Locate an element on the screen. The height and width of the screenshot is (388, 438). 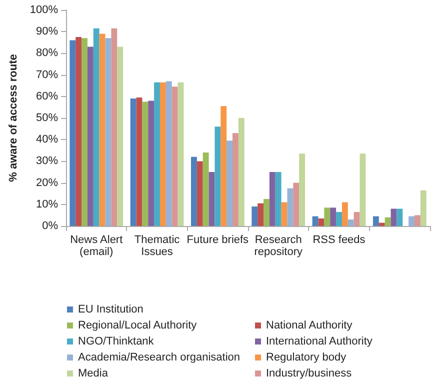
legend-label: Regulatory body is located at coordinates (306, 358).